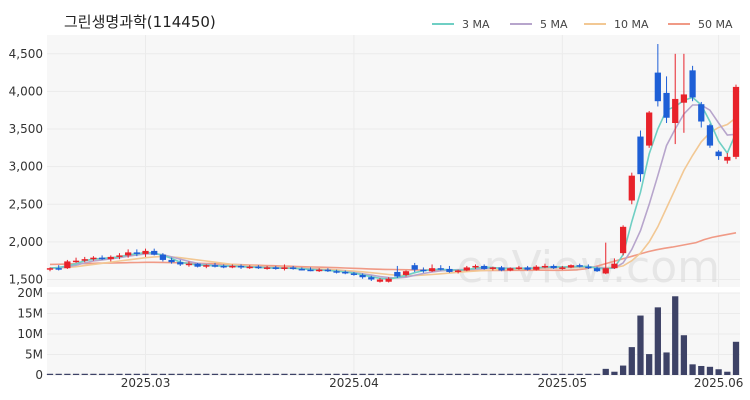 This screenshot has width=750, height=400. What do you see at coordinates (30, 334) in the screenshot?
I see `volume-tick-label: 10M` at bounding box center [30, 334].